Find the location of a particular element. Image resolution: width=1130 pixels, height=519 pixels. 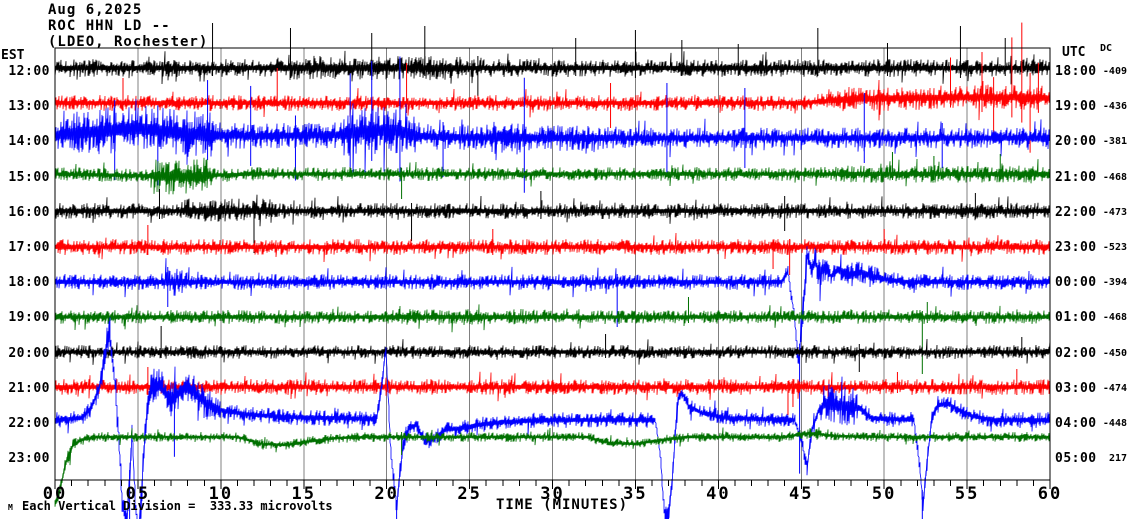

minute-label: 50 is located at coordinates (884, 494).